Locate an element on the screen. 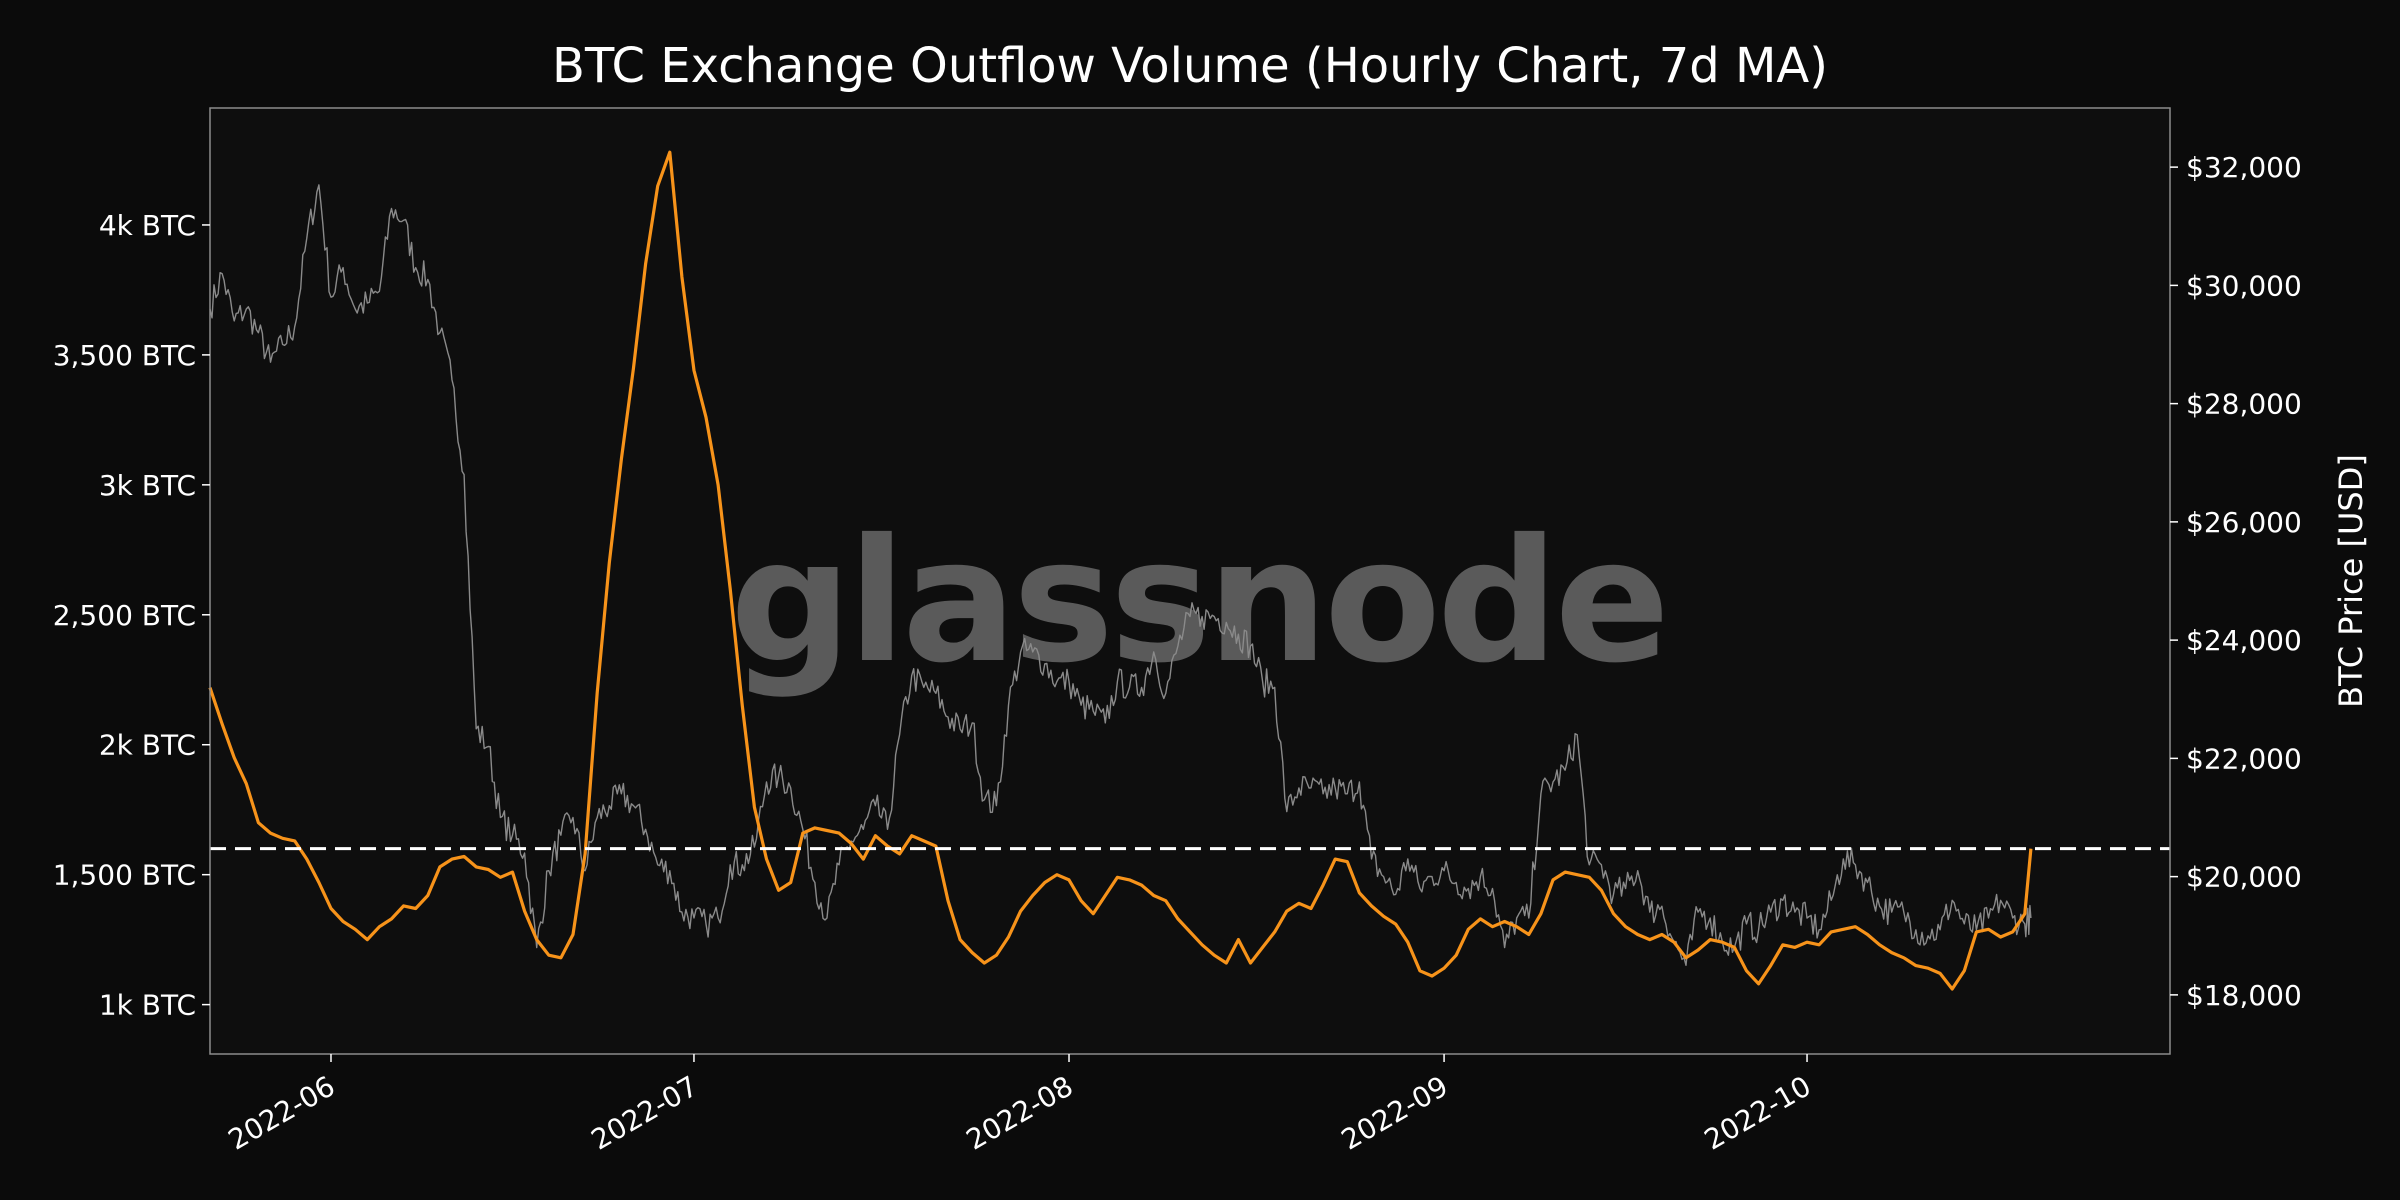 This screenshot has height=1200, width=2400. right-tick-label: $24,000 is located at coordinates (2244, 640).